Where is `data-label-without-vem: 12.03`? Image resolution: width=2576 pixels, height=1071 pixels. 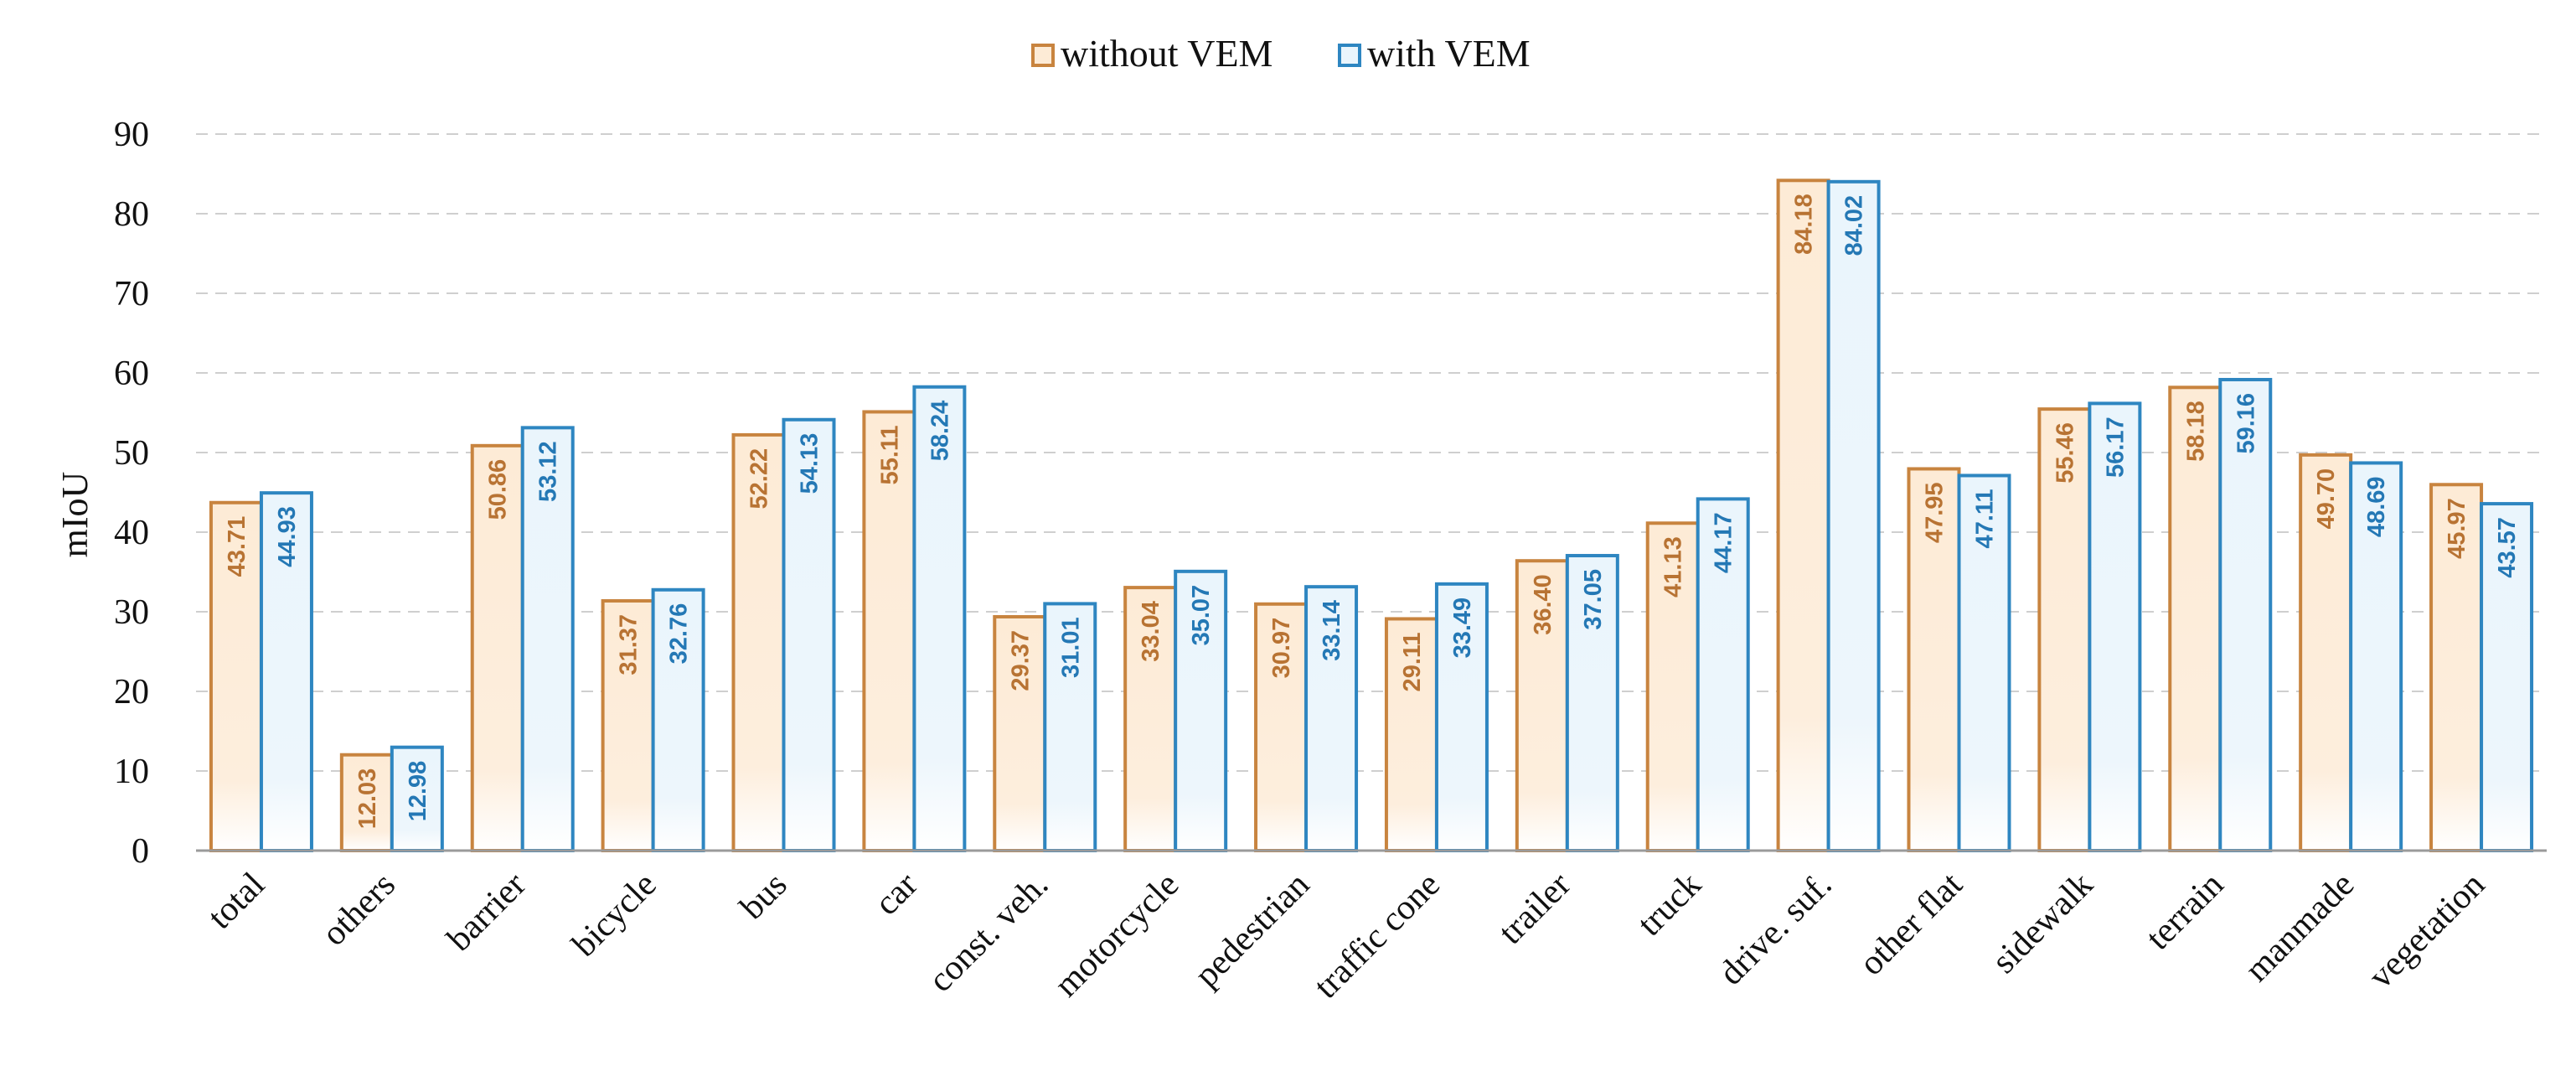
data-label-without-vem: 12.03 is located at coordinates (367, 799).